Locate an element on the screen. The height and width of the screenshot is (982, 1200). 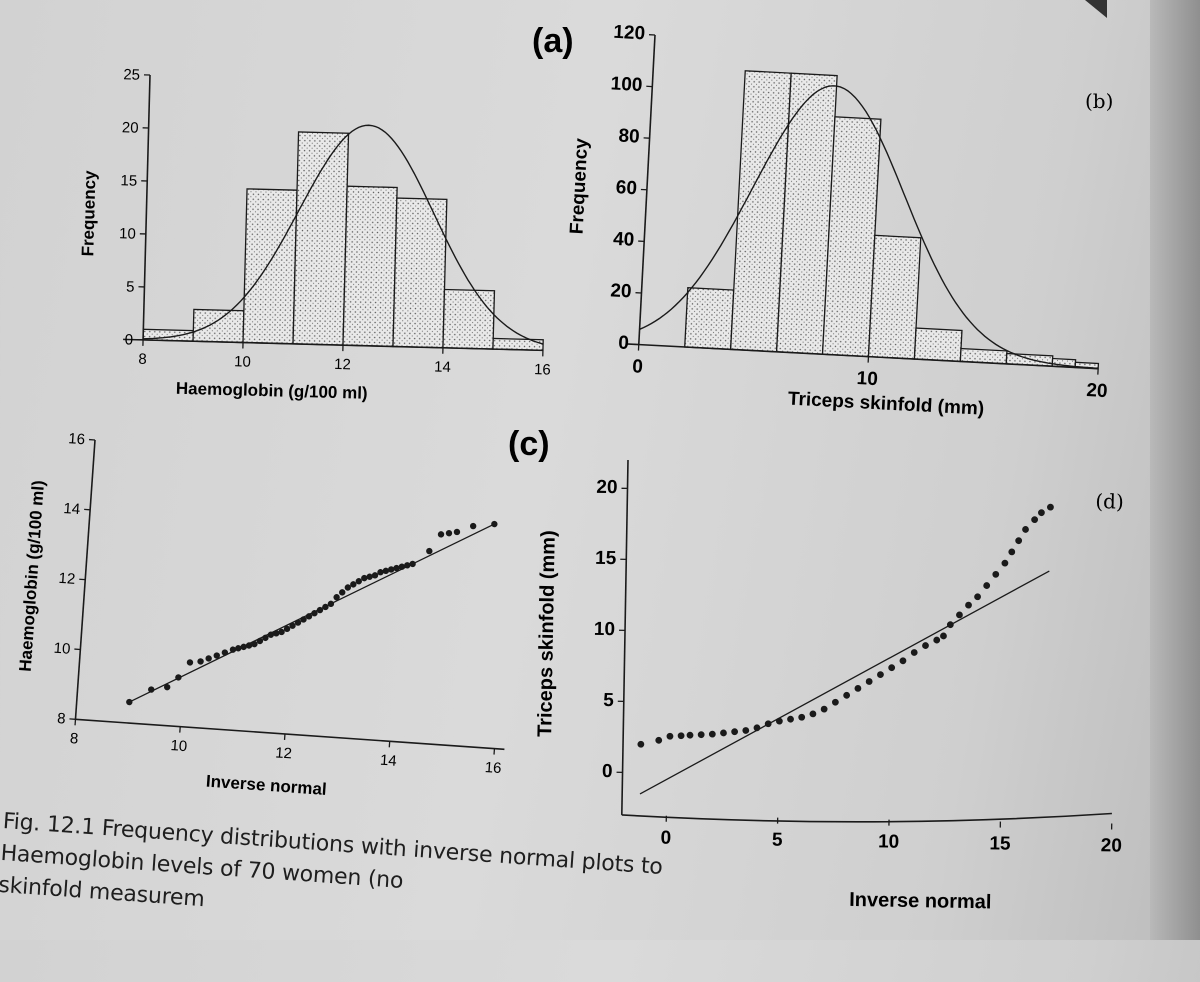
panel-a-ytick-label: 25 is located at coordinates (131, 74).